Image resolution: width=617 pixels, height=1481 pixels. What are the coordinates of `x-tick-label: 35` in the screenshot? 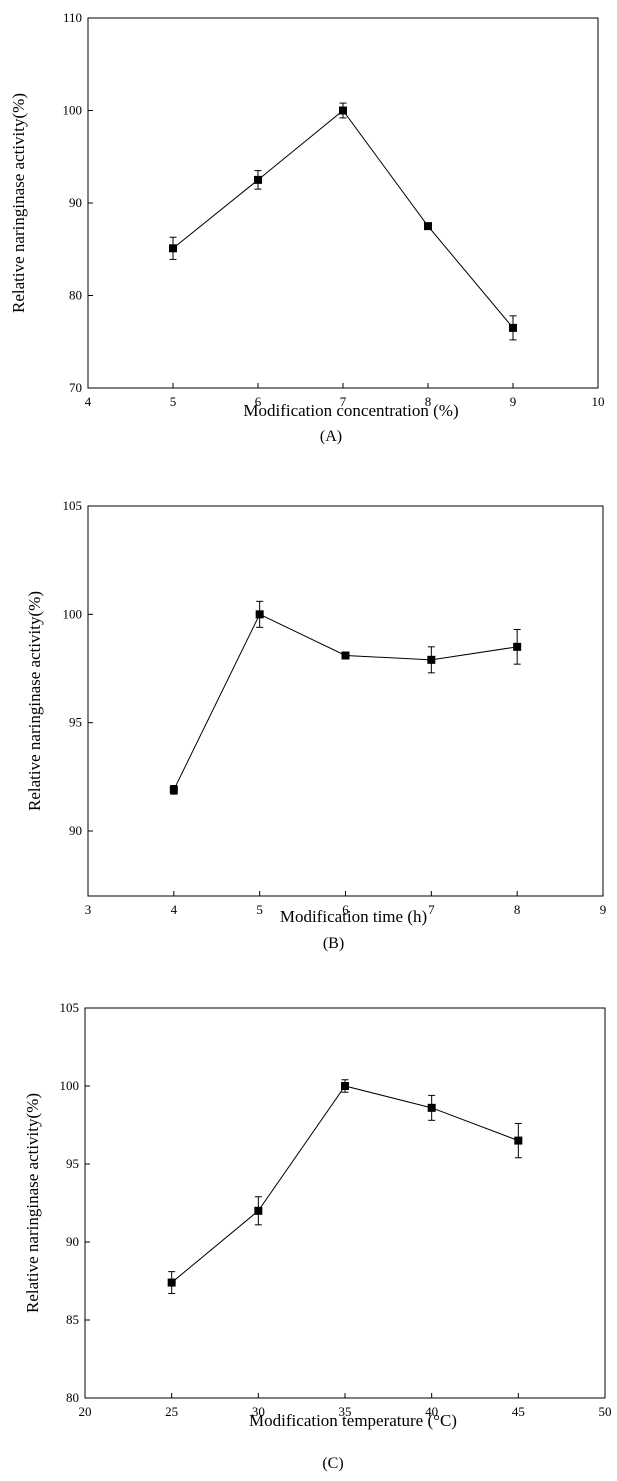 It's located at (345, 1411).